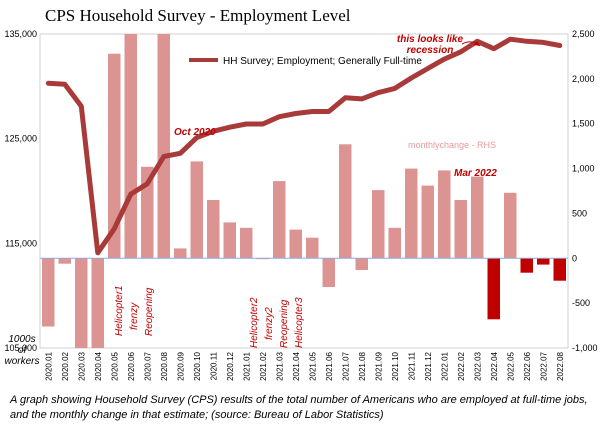 The height and width of the screenshot is (426, 600). Describe the element at coordinates (411, 365) in the screenshot. I see `x-tick-label: 2021.11` at that location.